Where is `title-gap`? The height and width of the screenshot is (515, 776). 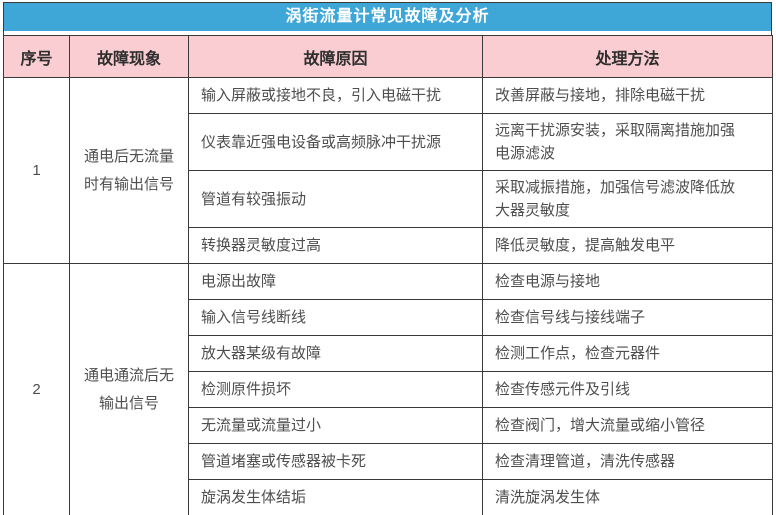
title-gap is located at coordinates (387, 33).